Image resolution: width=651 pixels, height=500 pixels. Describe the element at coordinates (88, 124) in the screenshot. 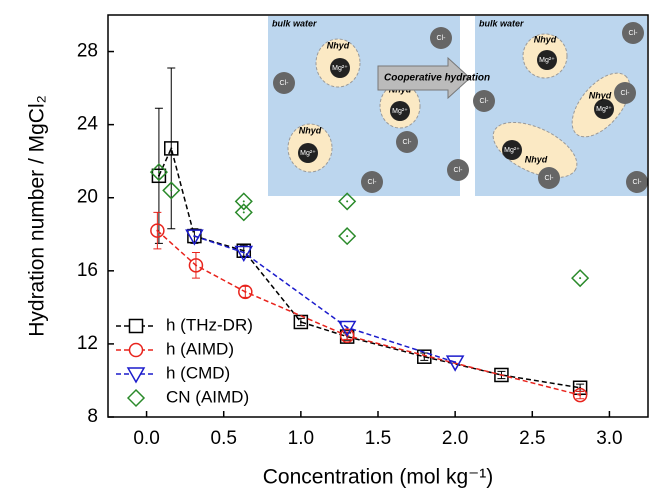

I see `y-tick-label: 24` at that location.